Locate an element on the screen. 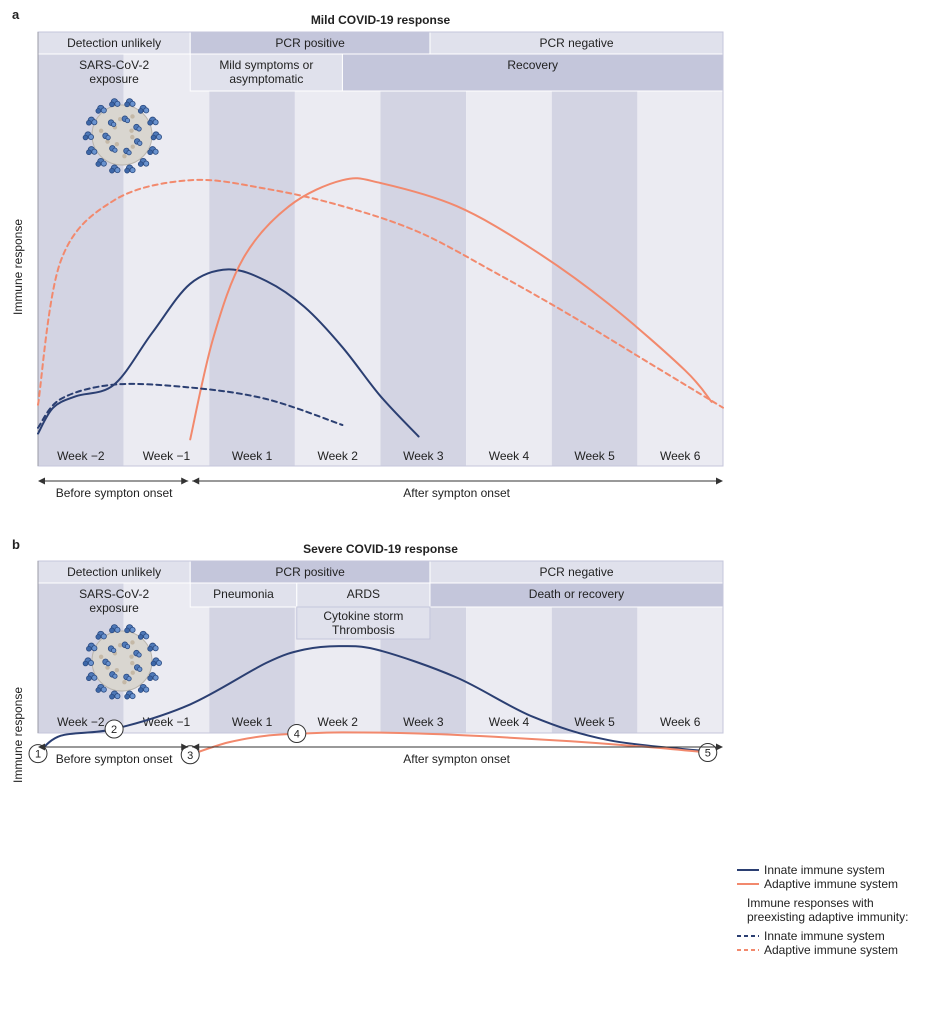 This screenshot has height=1027, width=933. after-onset-label: After sympton onset is located at coordinates (456, 493).